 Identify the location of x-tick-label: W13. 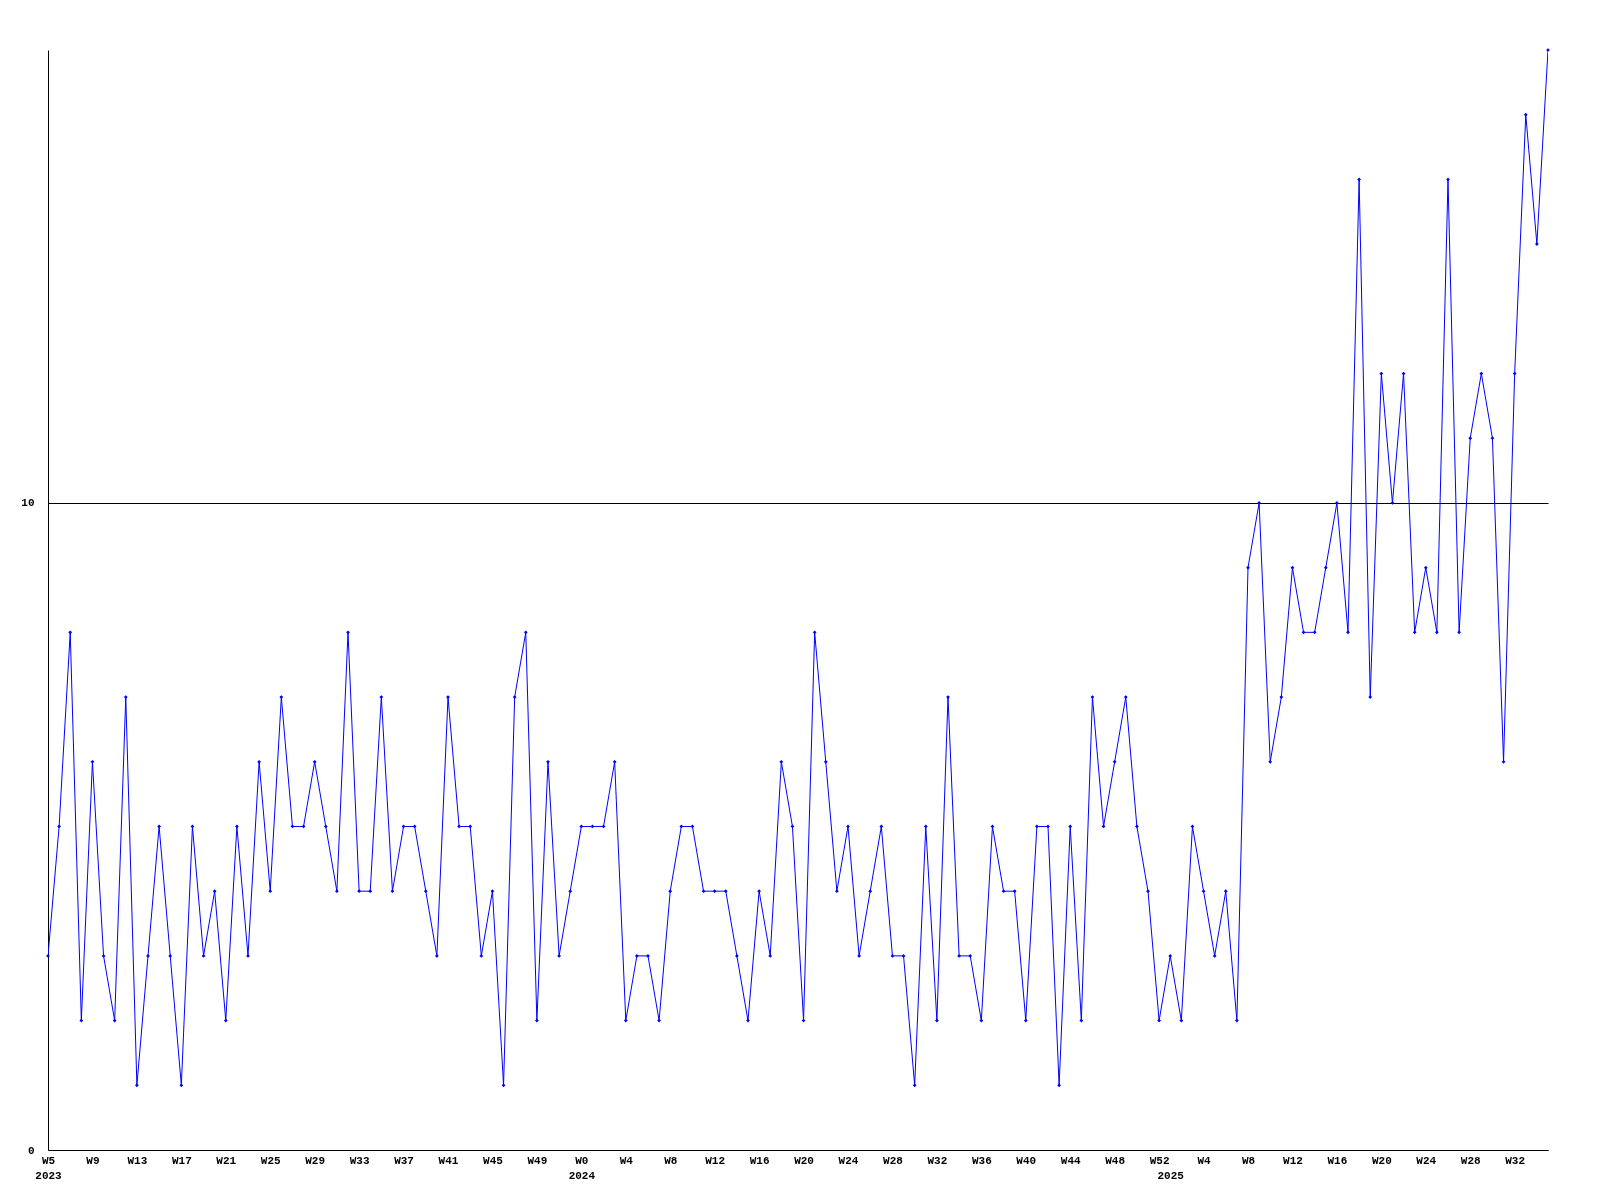
(137, 1160).